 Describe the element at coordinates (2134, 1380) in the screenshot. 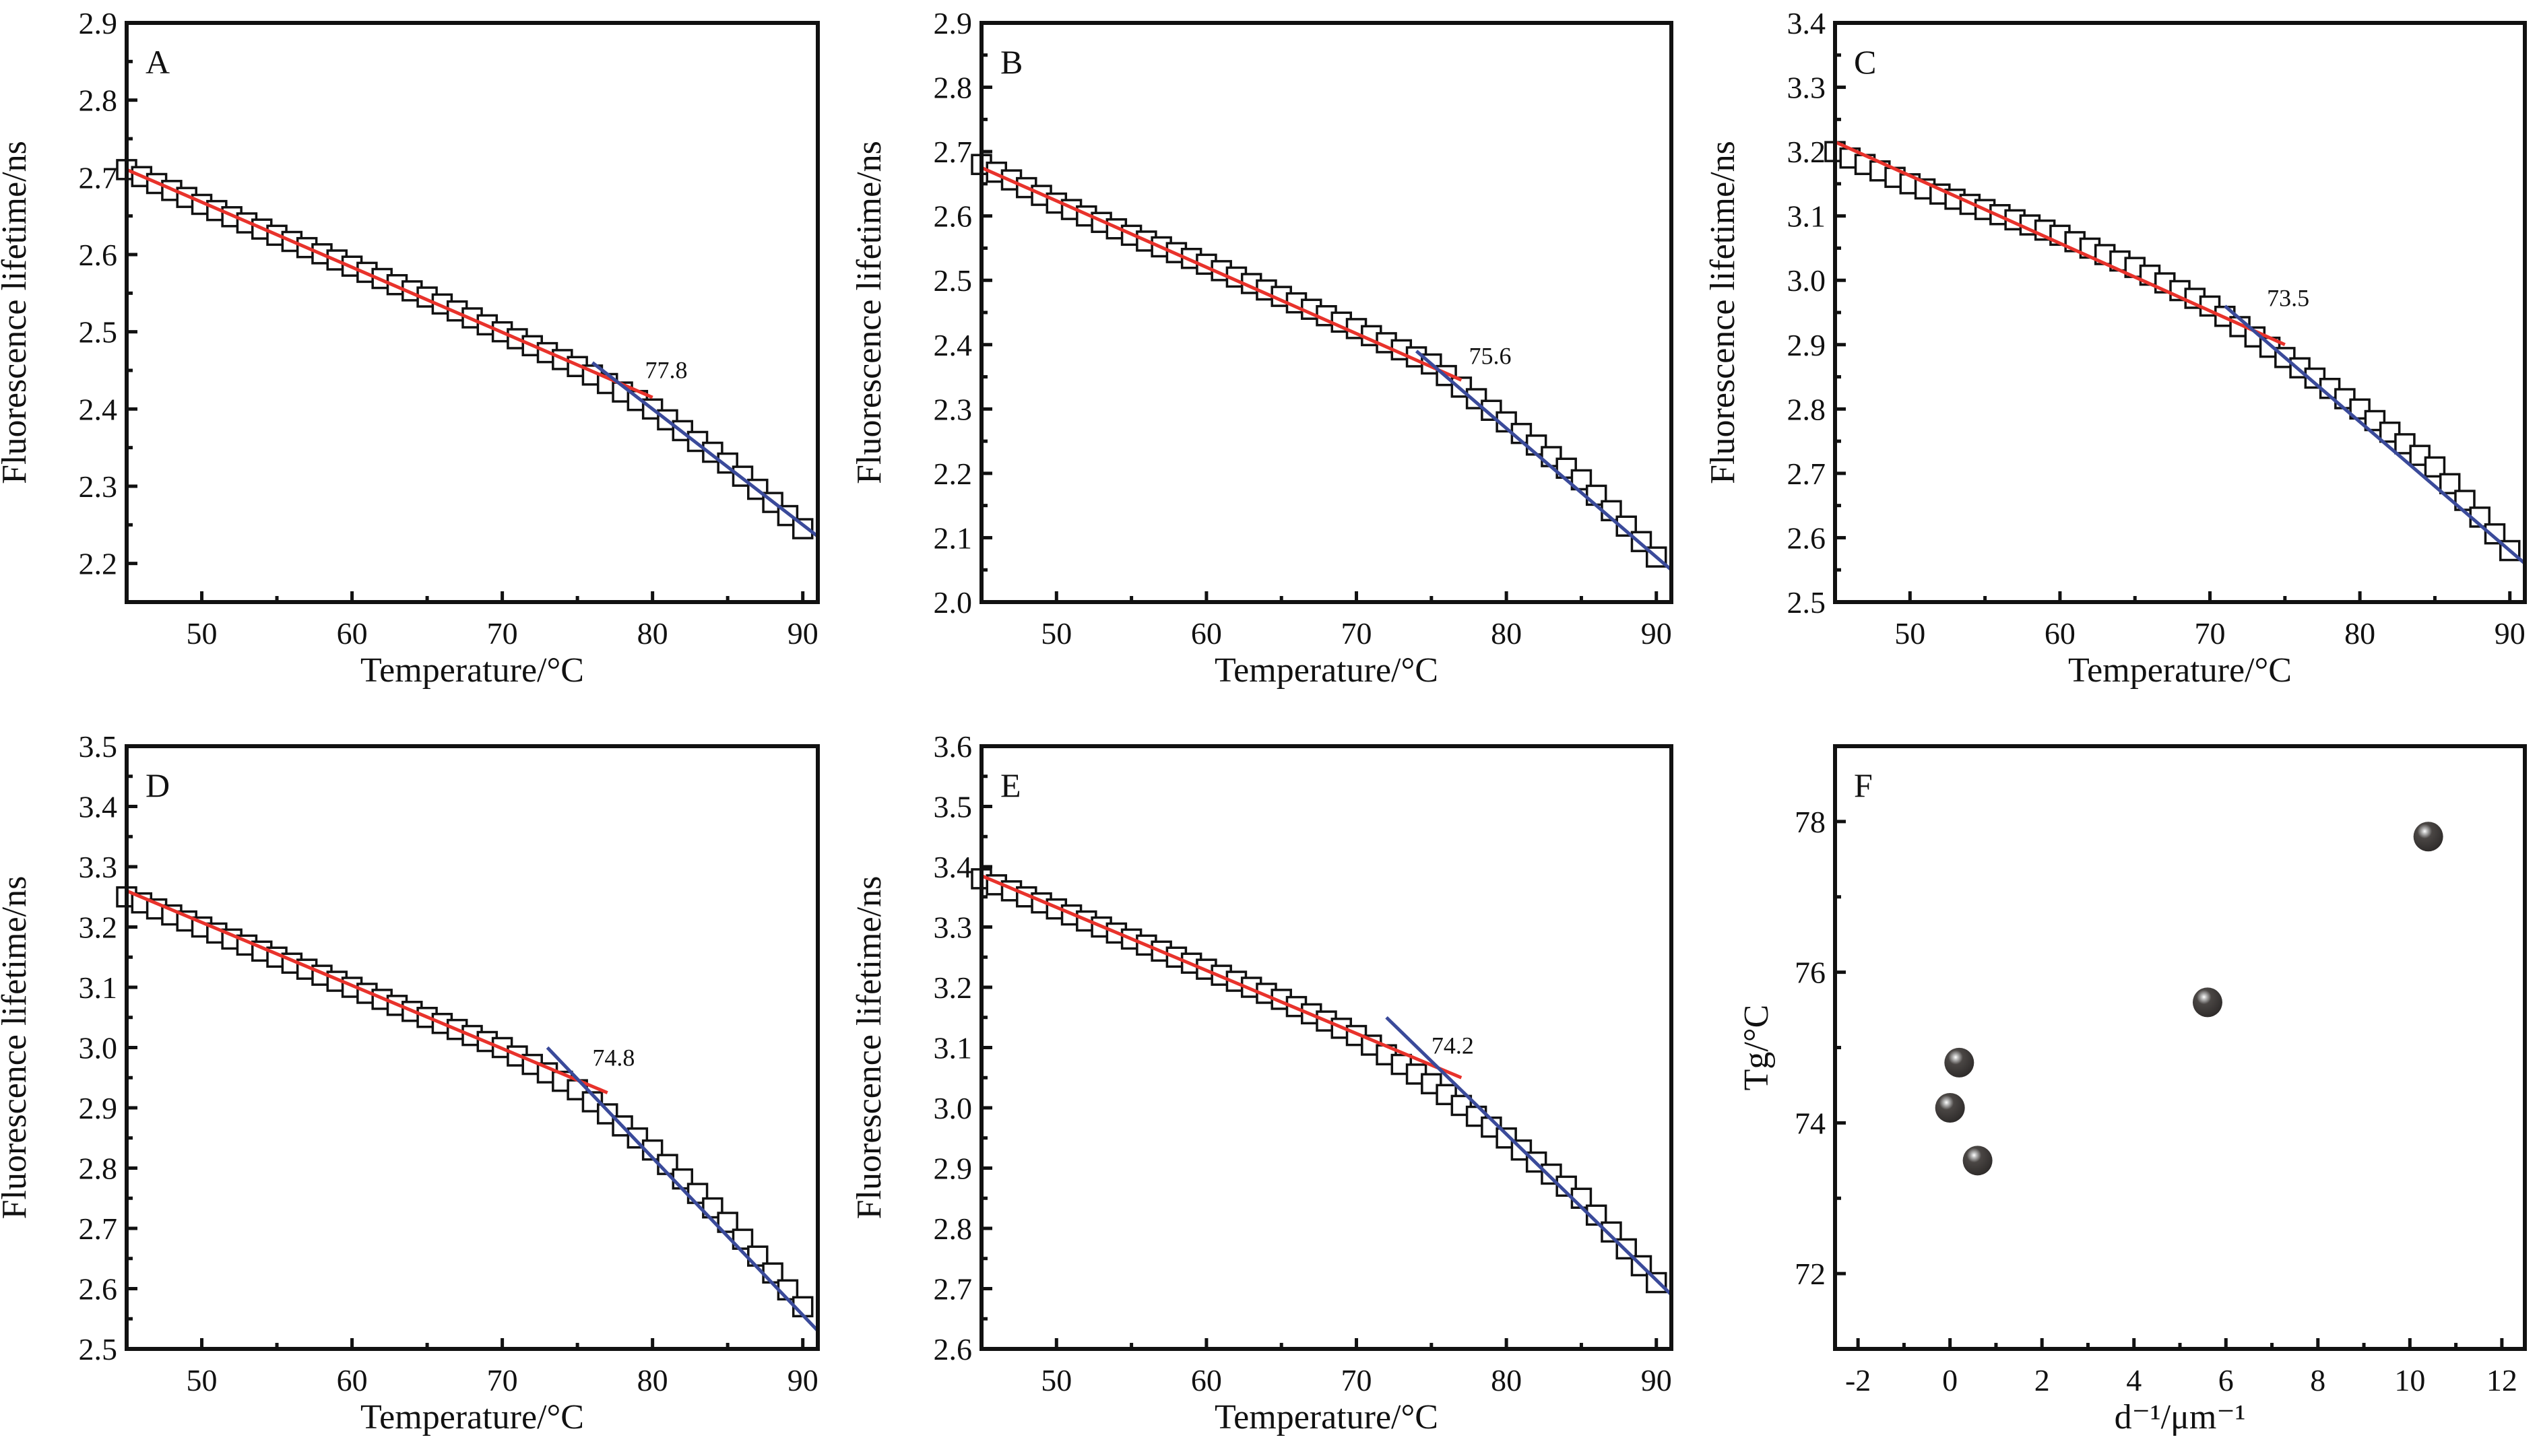

I see `x-tick-label: 4` at that location.